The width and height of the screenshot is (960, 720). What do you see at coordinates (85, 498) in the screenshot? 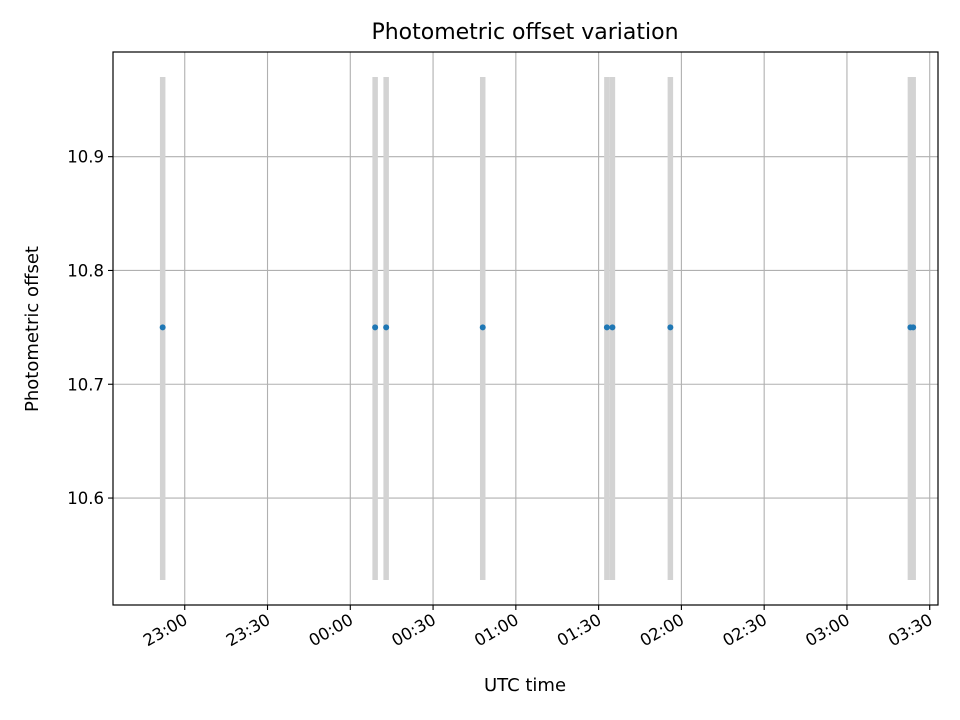
I see `y-tick-label: 10.6` at bounding box center [85, 498].